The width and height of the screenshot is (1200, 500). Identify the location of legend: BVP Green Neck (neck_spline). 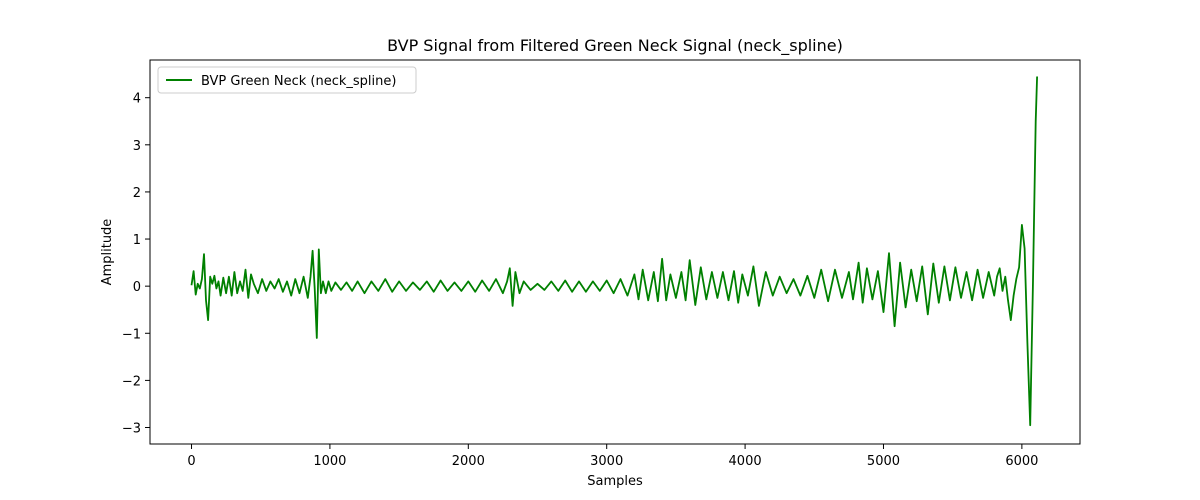
(287, 80).